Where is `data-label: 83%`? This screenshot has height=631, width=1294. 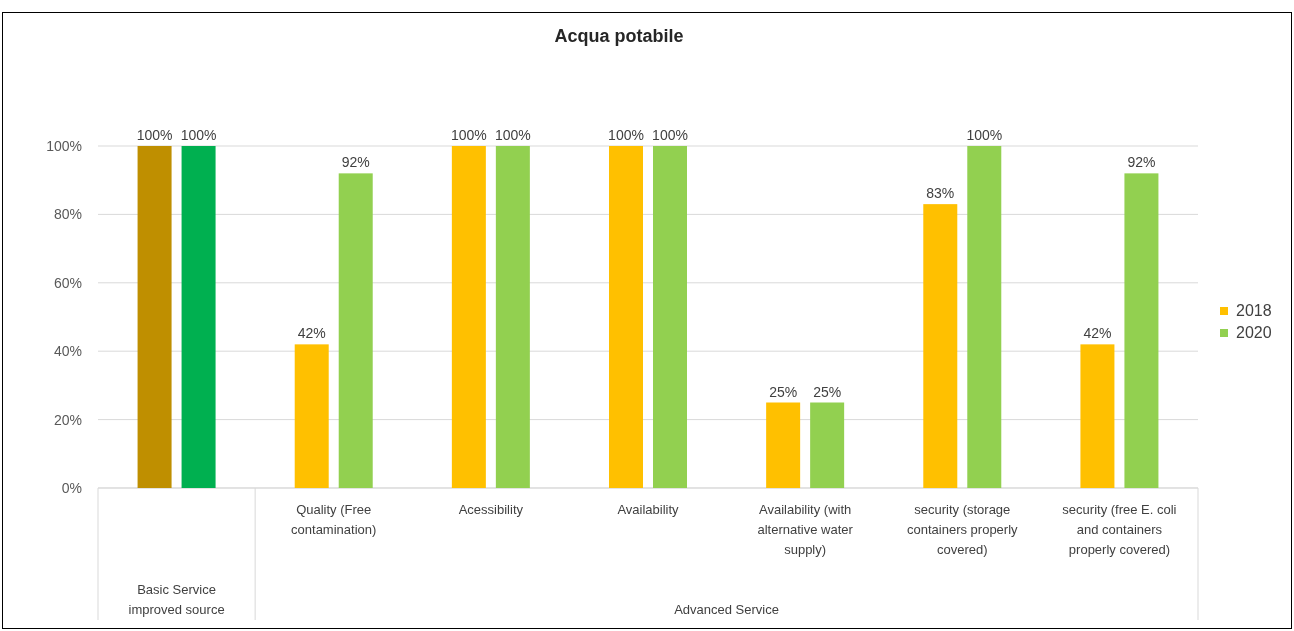 data-label: 83% is located at coordinates (940, 193).